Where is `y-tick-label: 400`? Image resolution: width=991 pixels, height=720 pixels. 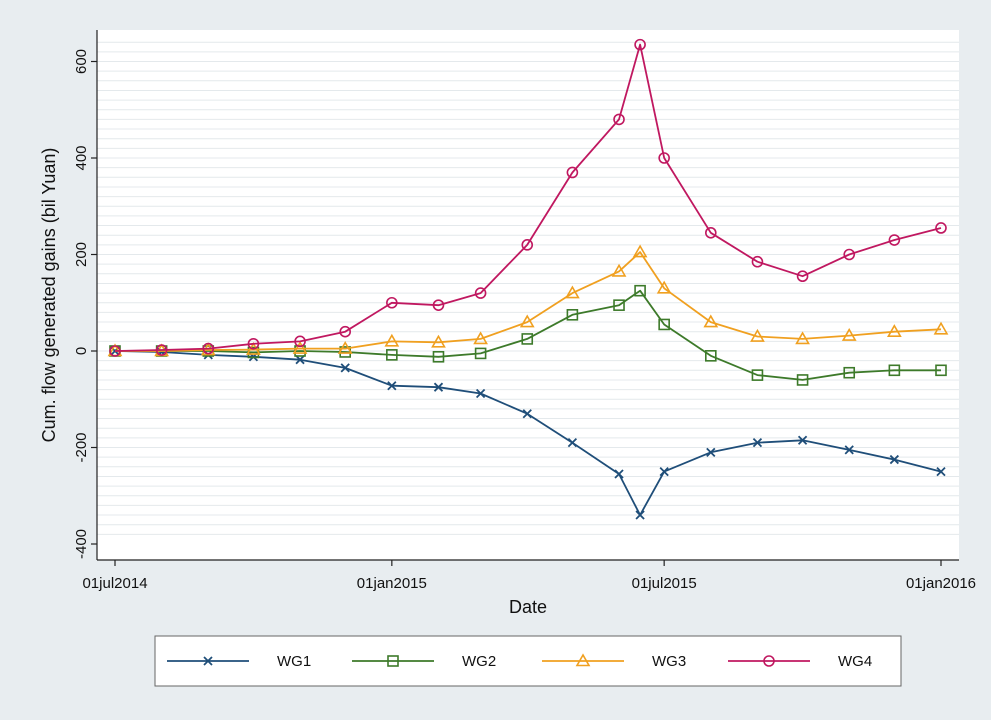 y-tick-label: 400 is located at coordinates (81, 157).